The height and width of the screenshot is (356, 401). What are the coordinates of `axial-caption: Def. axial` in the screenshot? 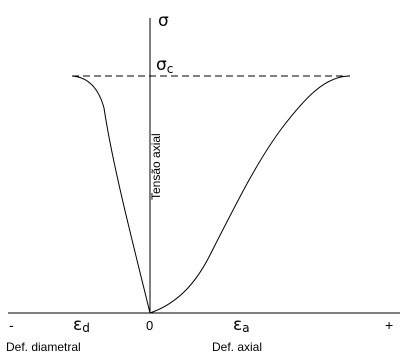 It's located at (237, 347).